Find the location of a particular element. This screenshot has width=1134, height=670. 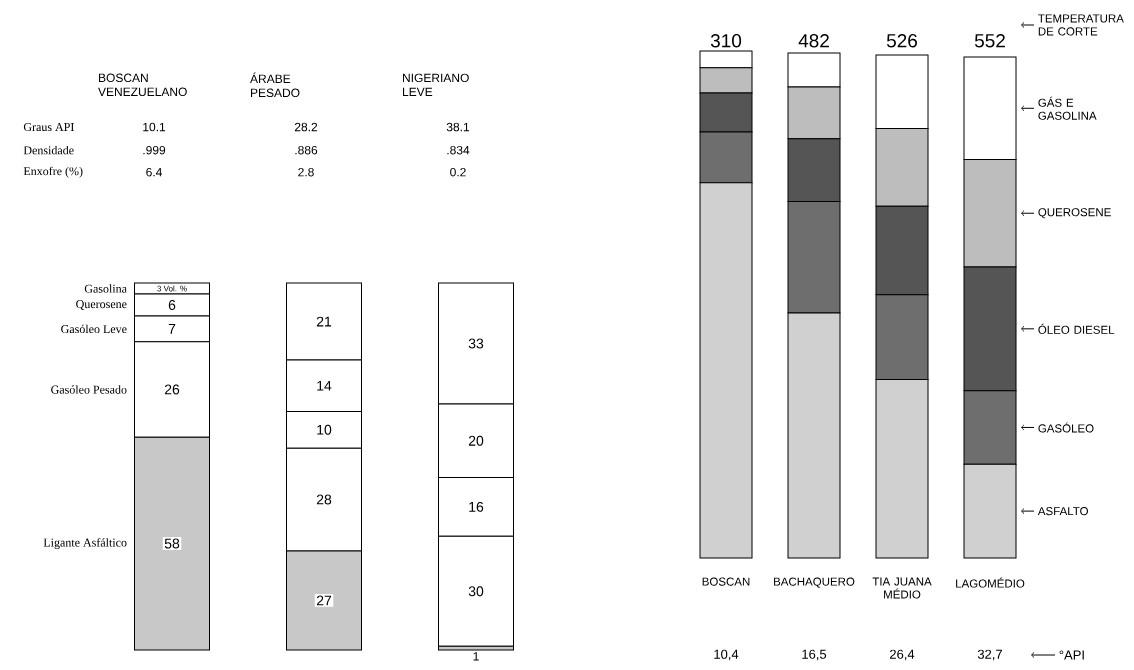

series-label: Gasolina is located at coordinates (105, 288).